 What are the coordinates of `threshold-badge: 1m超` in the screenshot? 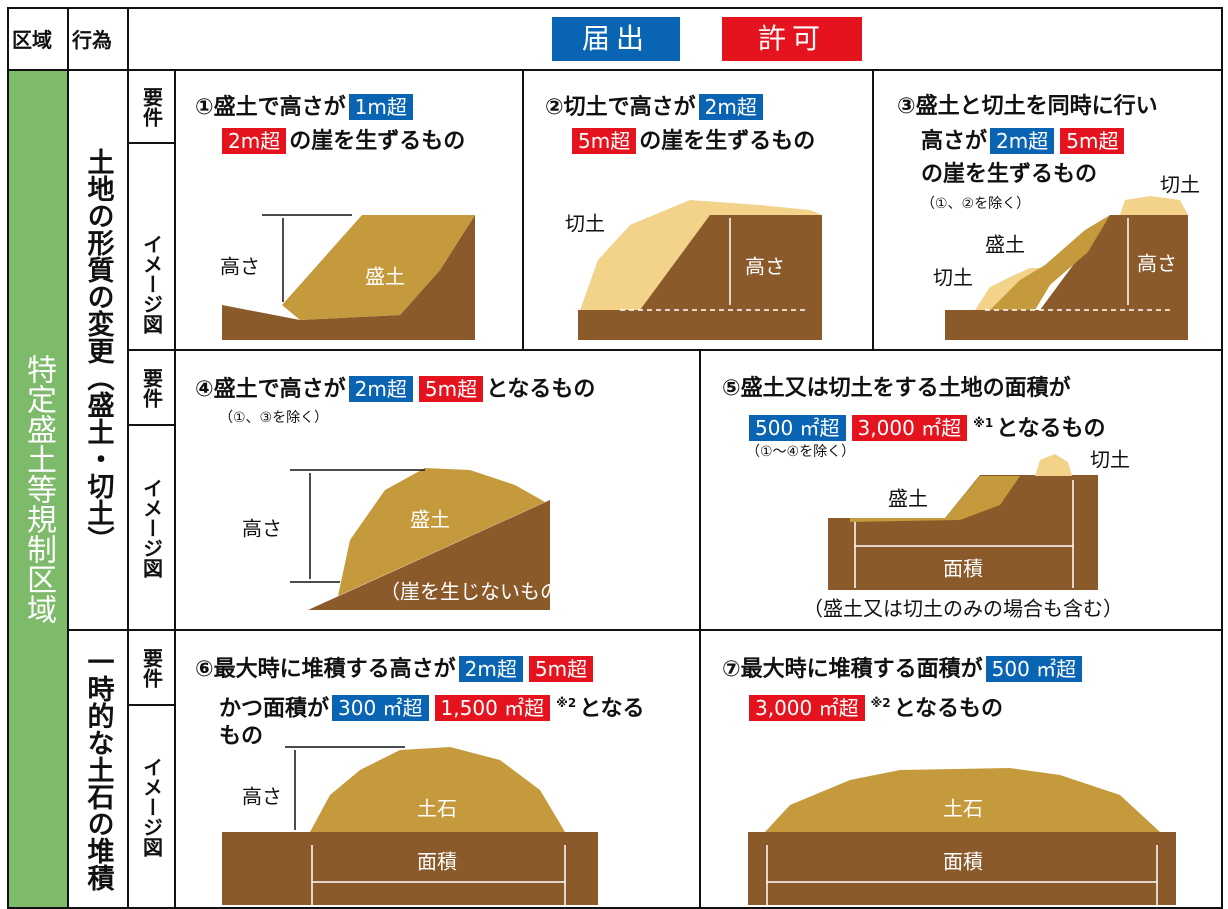 It's located at (380, 107).